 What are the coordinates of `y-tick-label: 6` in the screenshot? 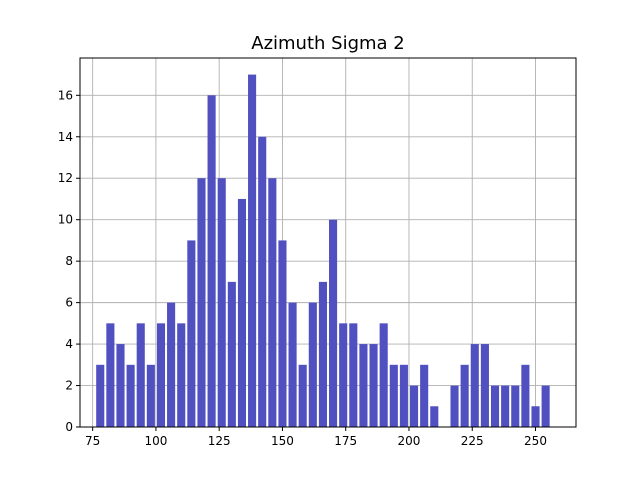 It's located at (69, 303).